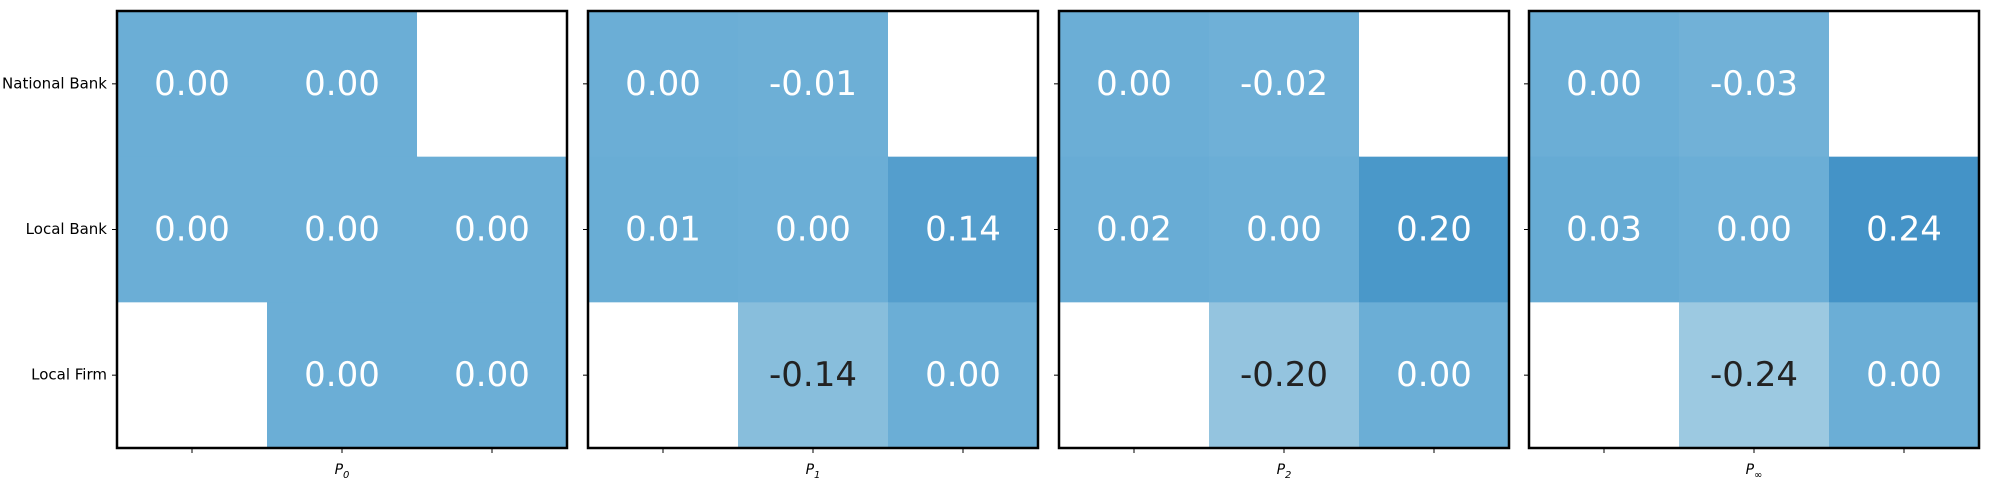 The image size is (1990, 490). I want to click on cell-value-label: 0.03, so click(1604, 230).